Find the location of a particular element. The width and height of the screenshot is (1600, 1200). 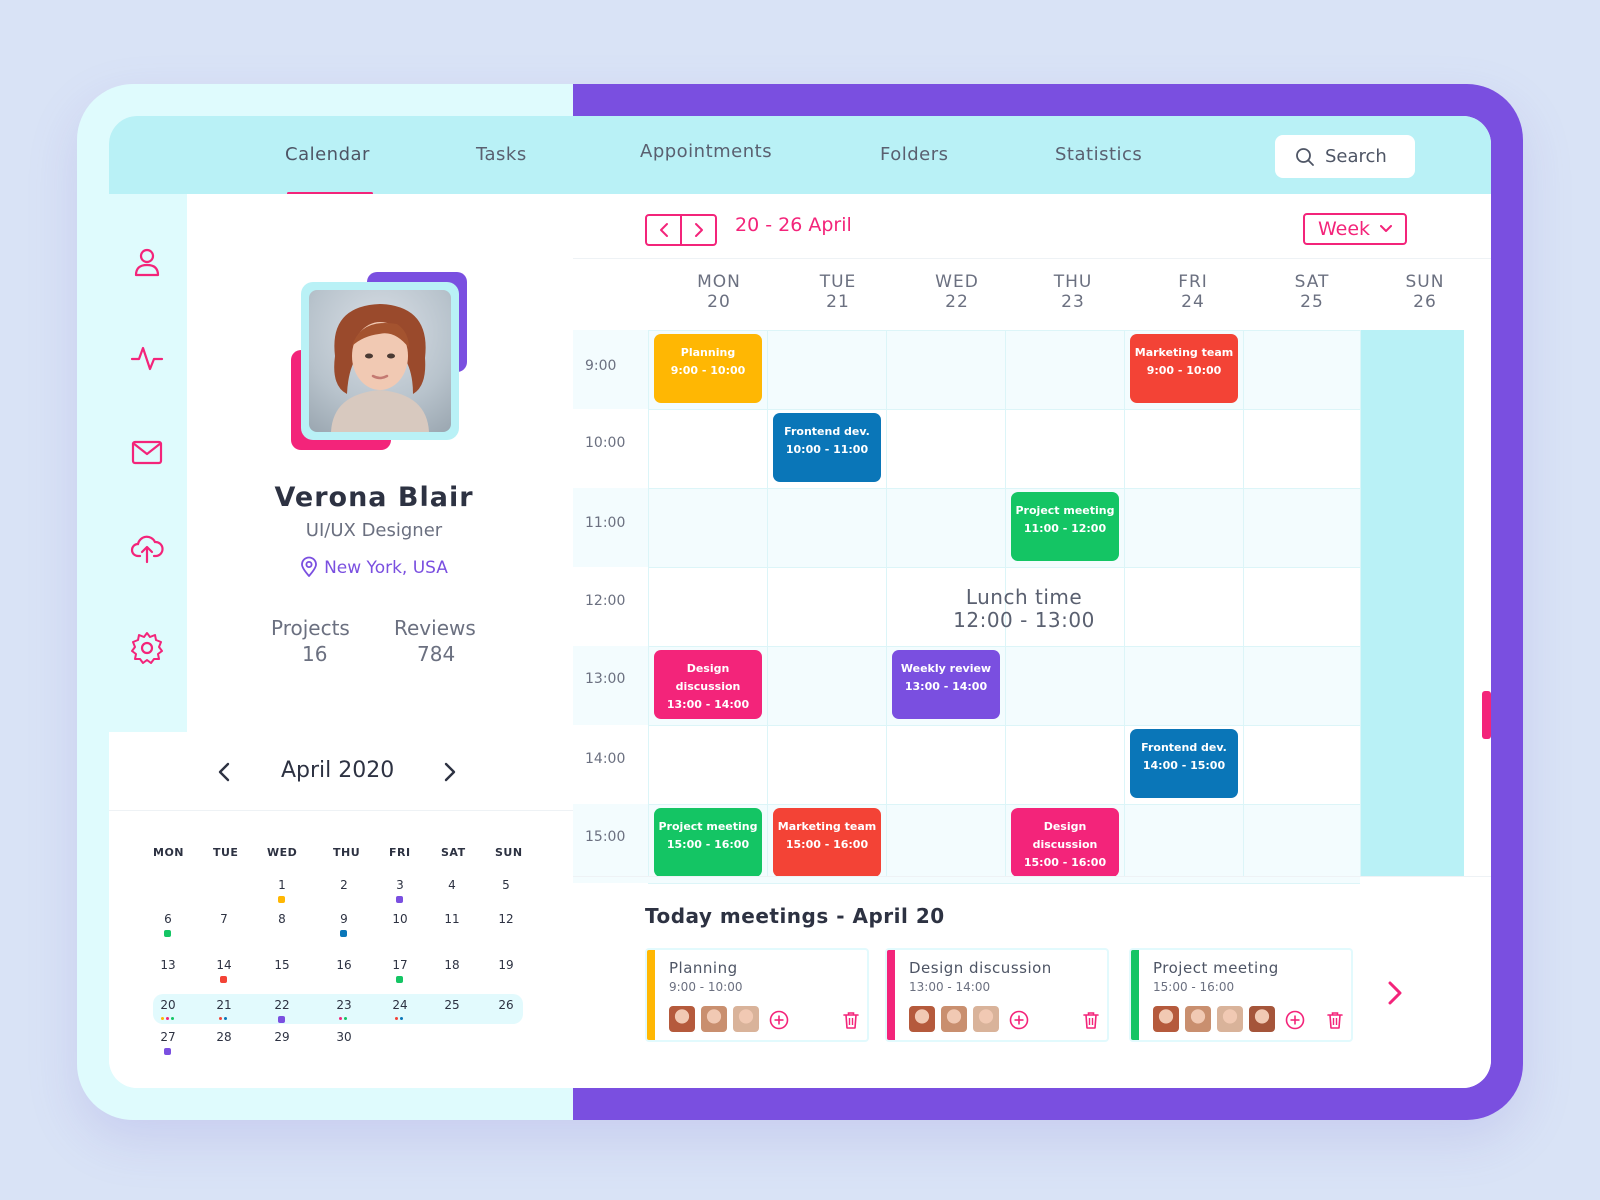

mini-calendar-day: 1 is located at coordinates (282, 885).